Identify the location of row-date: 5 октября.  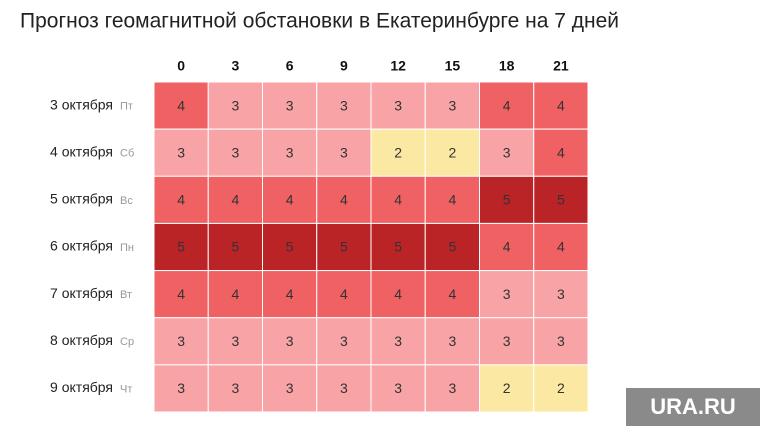
(81, 199).